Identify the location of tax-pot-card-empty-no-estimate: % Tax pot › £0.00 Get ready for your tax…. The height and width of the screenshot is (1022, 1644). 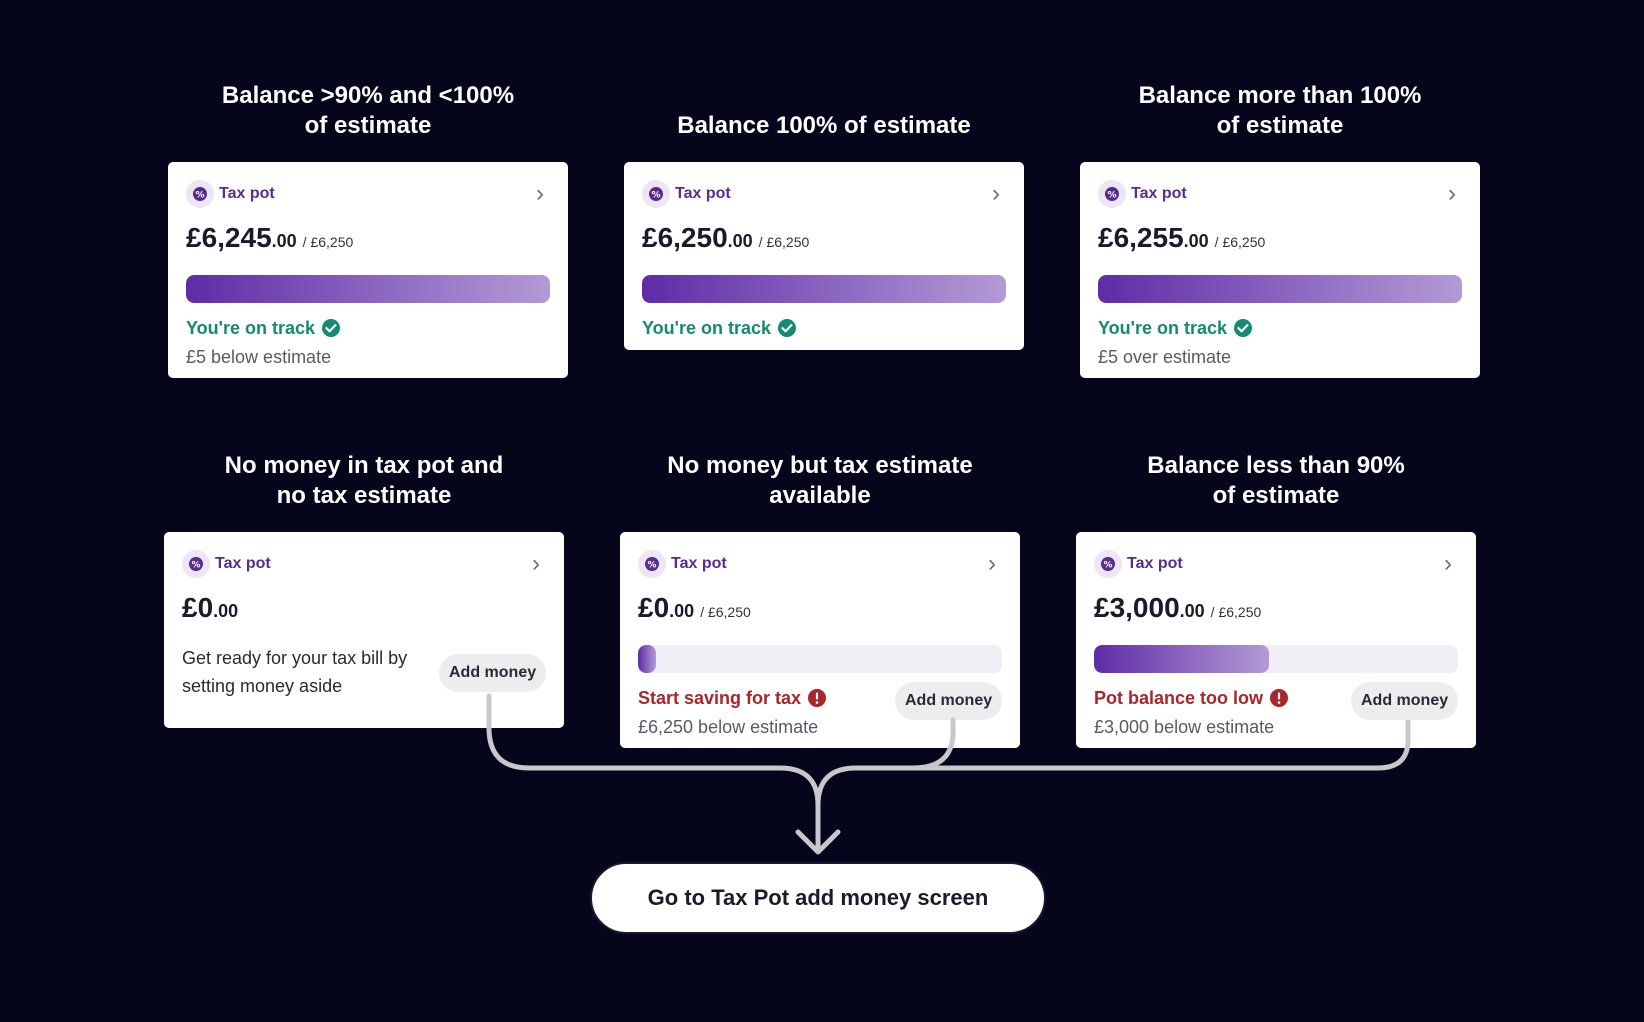
(364, 630).